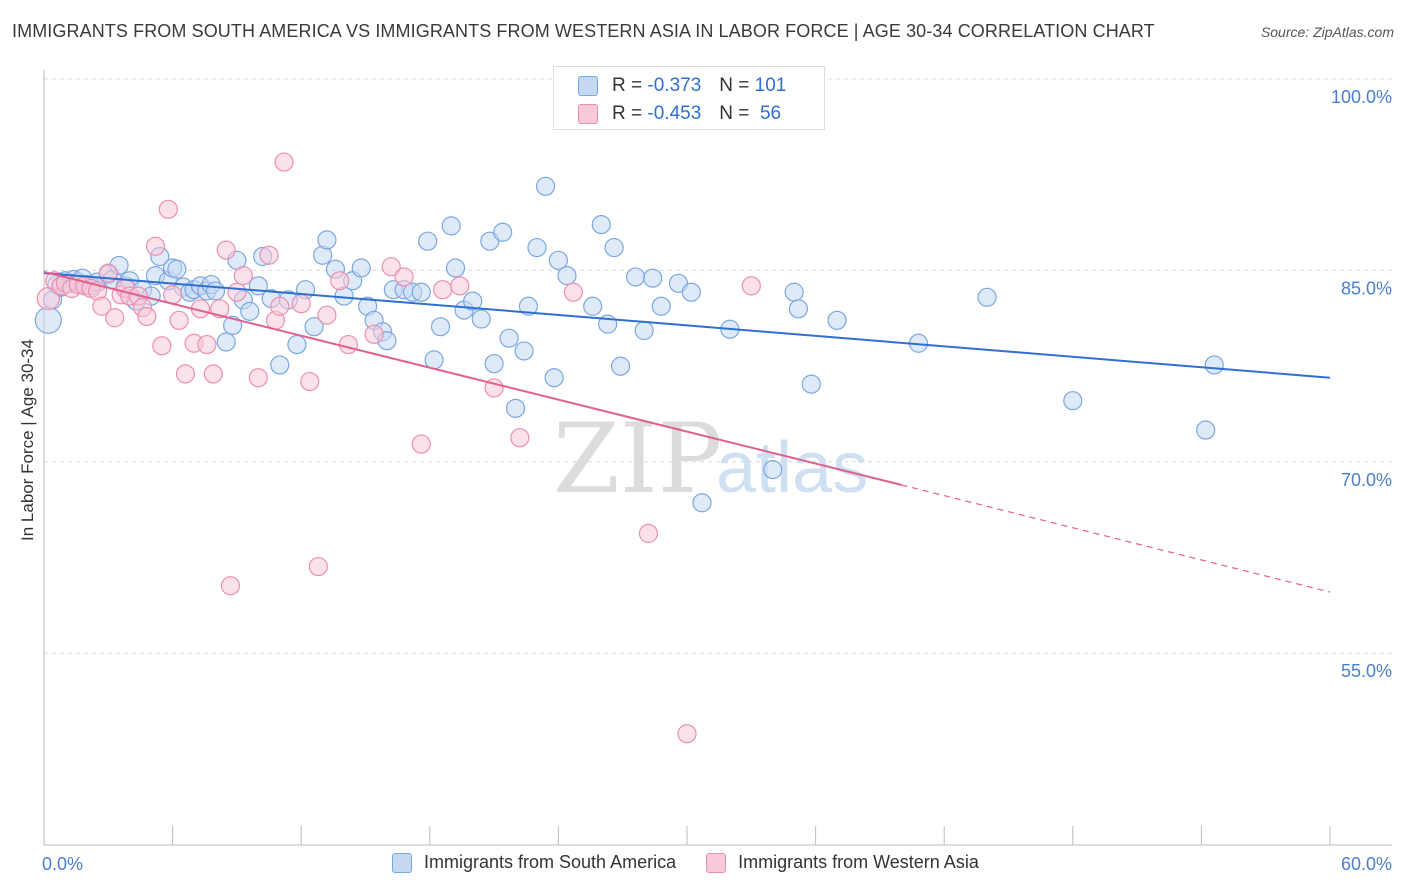 Image resolution: width=1406 pixels, height=892 pixels. Describe the element at coordinates (1366, 288) in the screenshot. I see `y-tick-label: 85.0%` at that location.